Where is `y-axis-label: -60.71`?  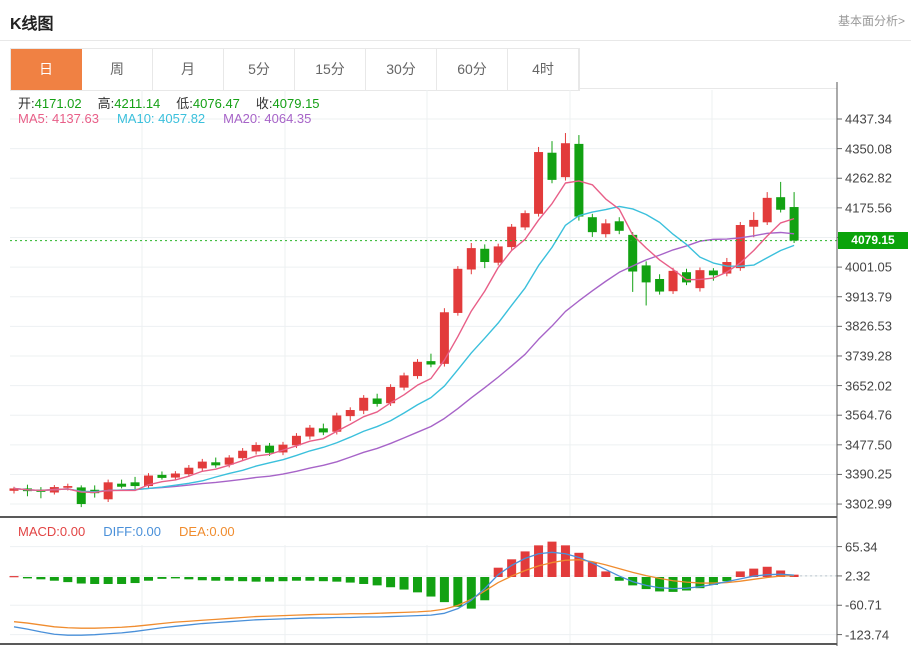
y-axis-label: -60.71 is located at coordinates (863, 605).